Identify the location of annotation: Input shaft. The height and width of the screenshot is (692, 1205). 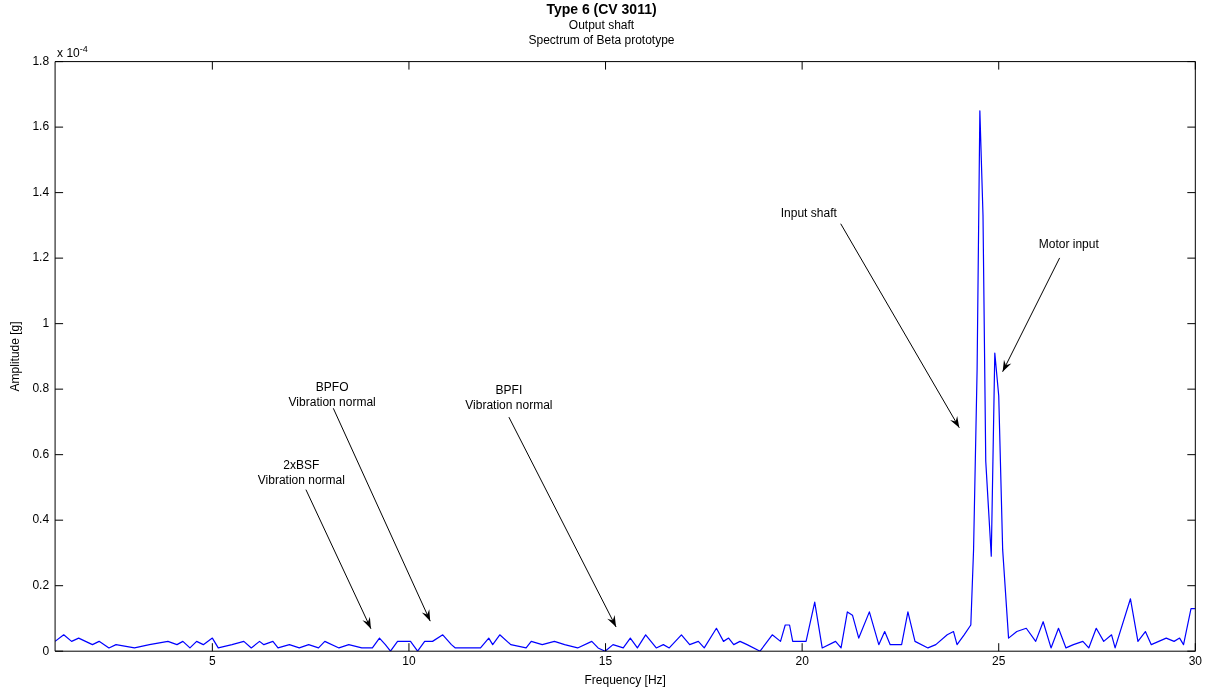
(809, 212).